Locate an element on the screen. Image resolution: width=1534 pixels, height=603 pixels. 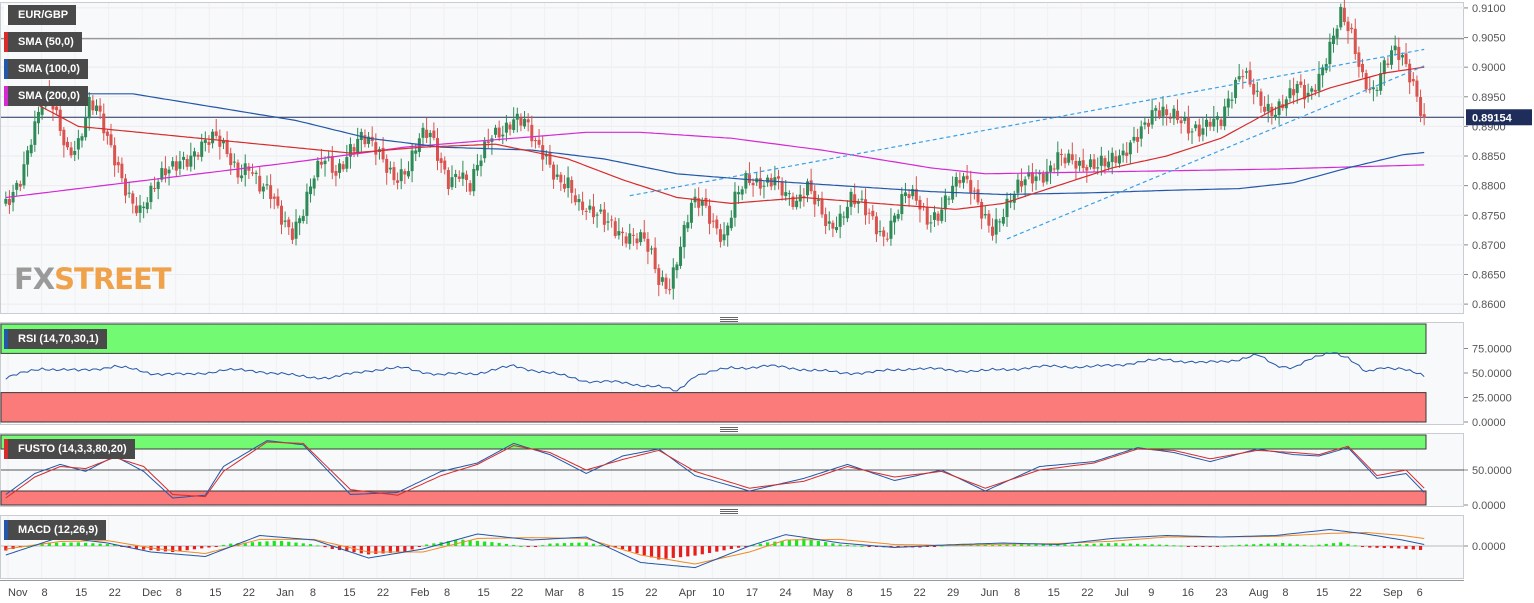
rsi-axis-label: 50.0000 is located at coordinates (1492, 374).